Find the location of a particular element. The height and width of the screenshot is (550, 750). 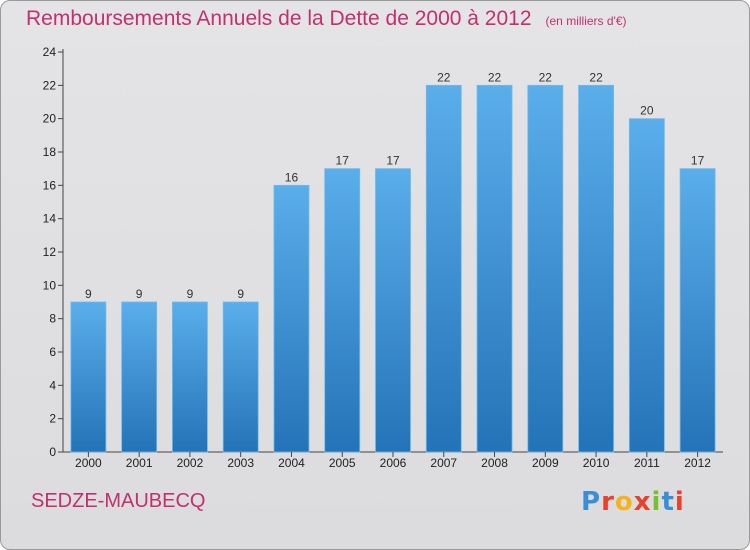

data-label-2012: 17 is located at coordinates (698, 161).